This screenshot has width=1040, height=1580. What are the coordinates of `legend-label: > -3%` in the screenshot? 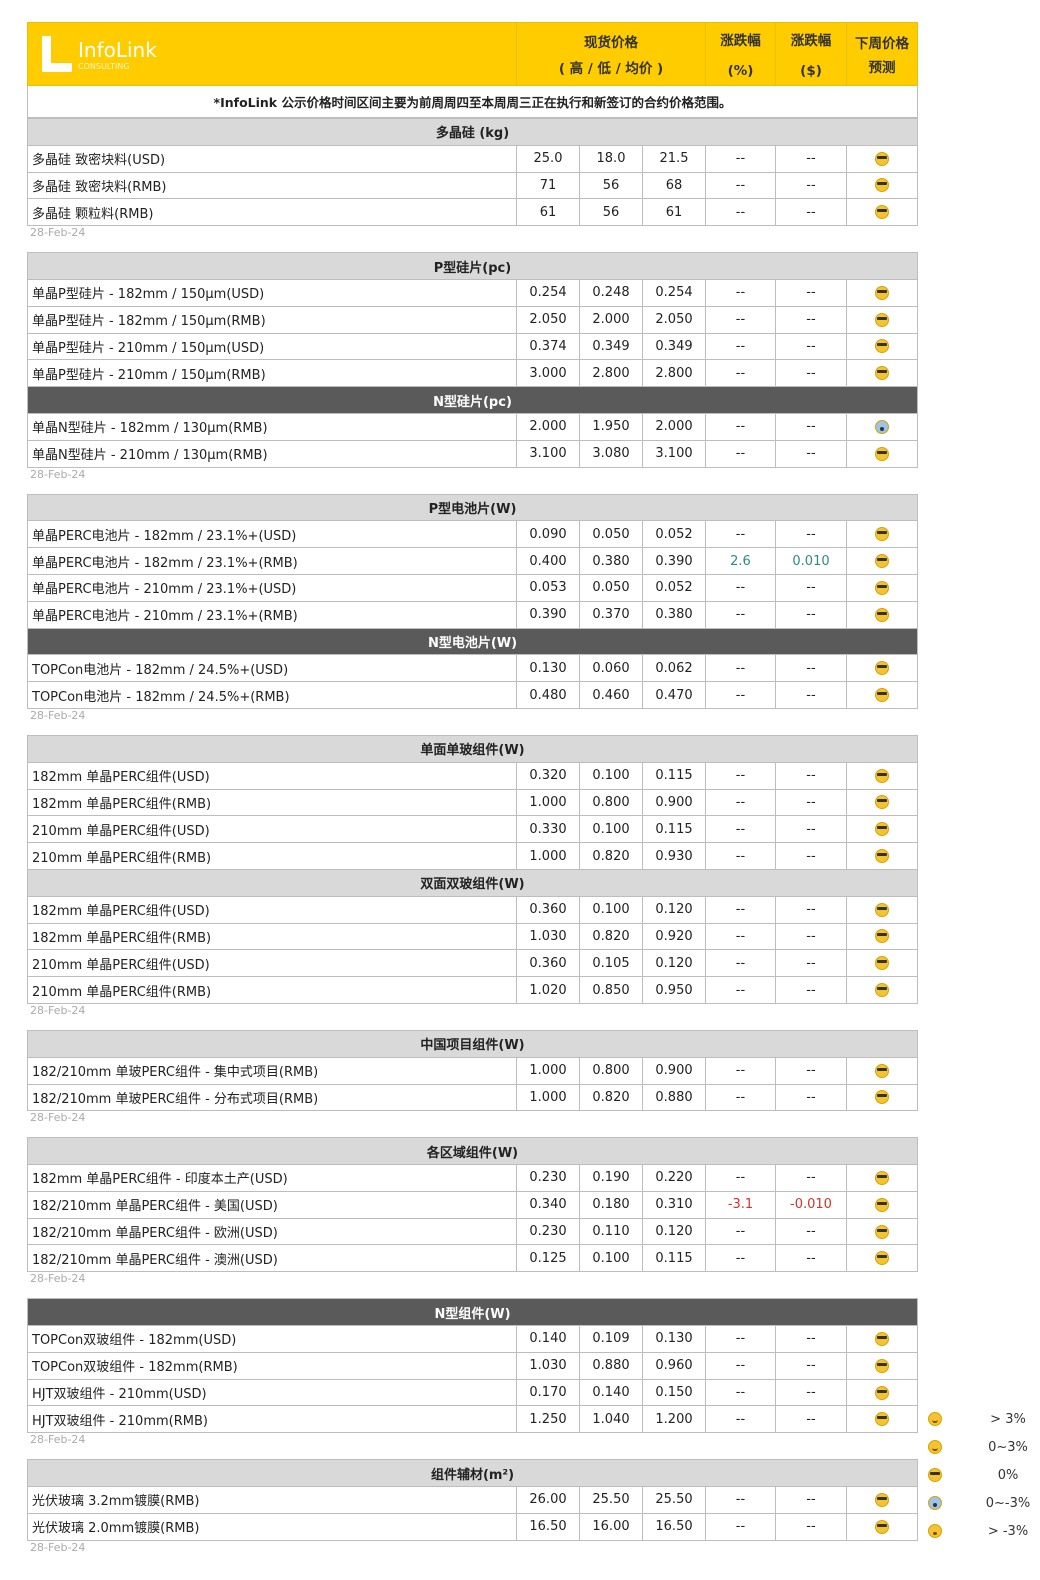 It's located at (1008, 1531).